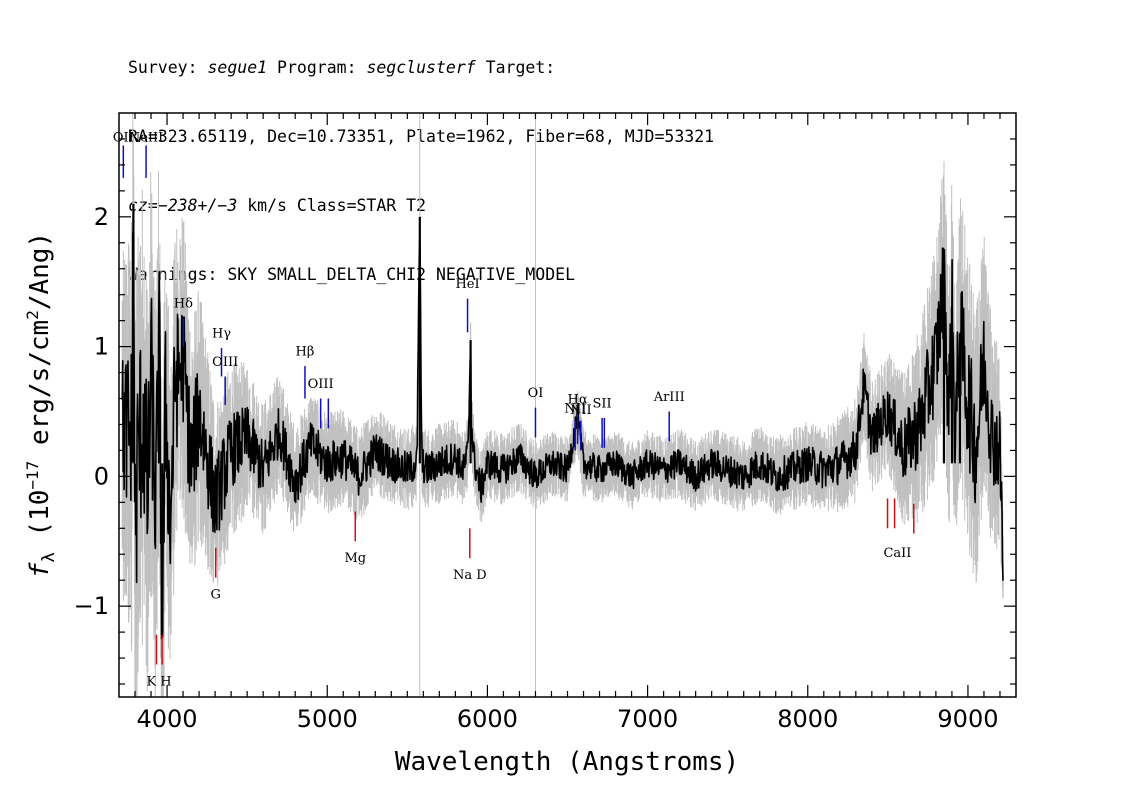 The width and height of the screenshot is (1134, 810). I want to click on emission-label: OI, so click(536, 393).